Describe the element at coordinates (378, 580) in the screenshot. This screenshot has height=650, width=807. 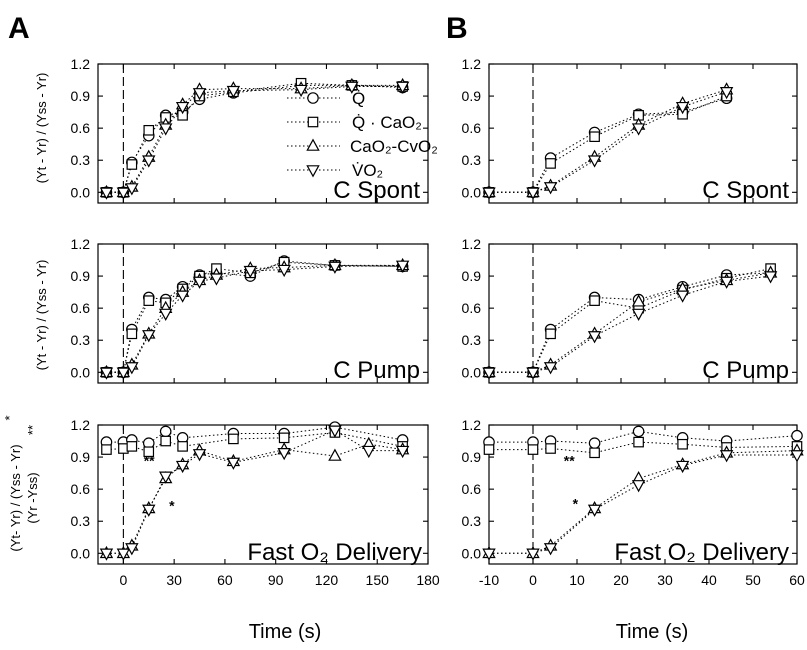
I see `x-tick-label: 150` at that location.